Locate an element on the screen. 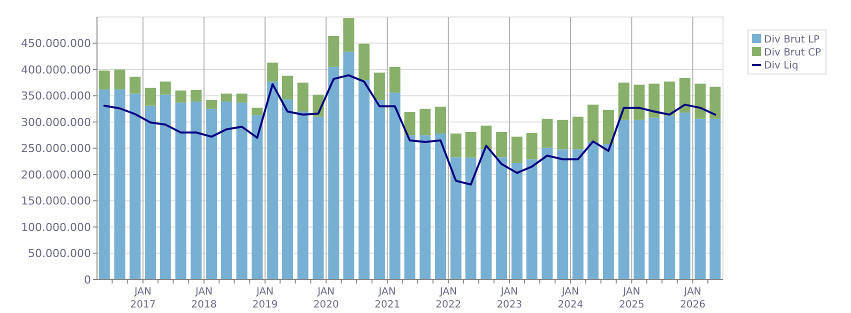 The height and width of the screenshot is (313, 851). y-tick-label: 300.000.000 is located at coordinates (56, 122).